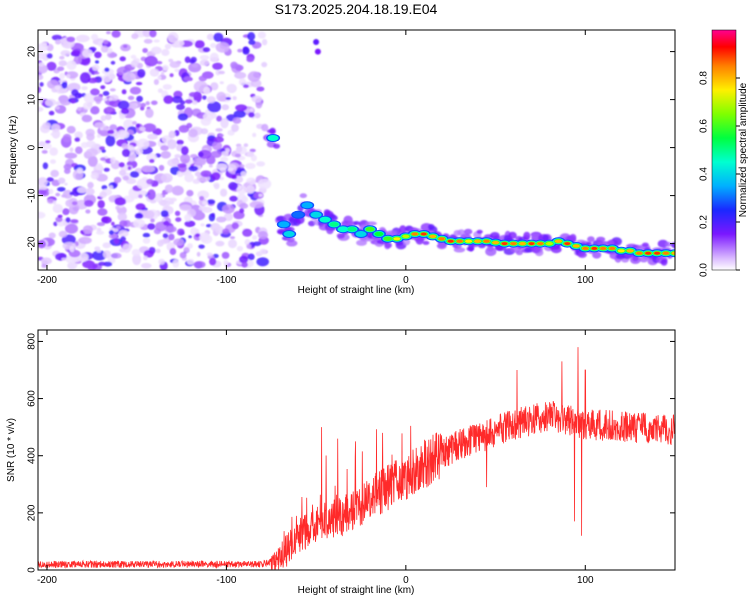  Describe the element at coordinates (406, 280) in the screenshot. I see `x-tick-label: 0` at that location.